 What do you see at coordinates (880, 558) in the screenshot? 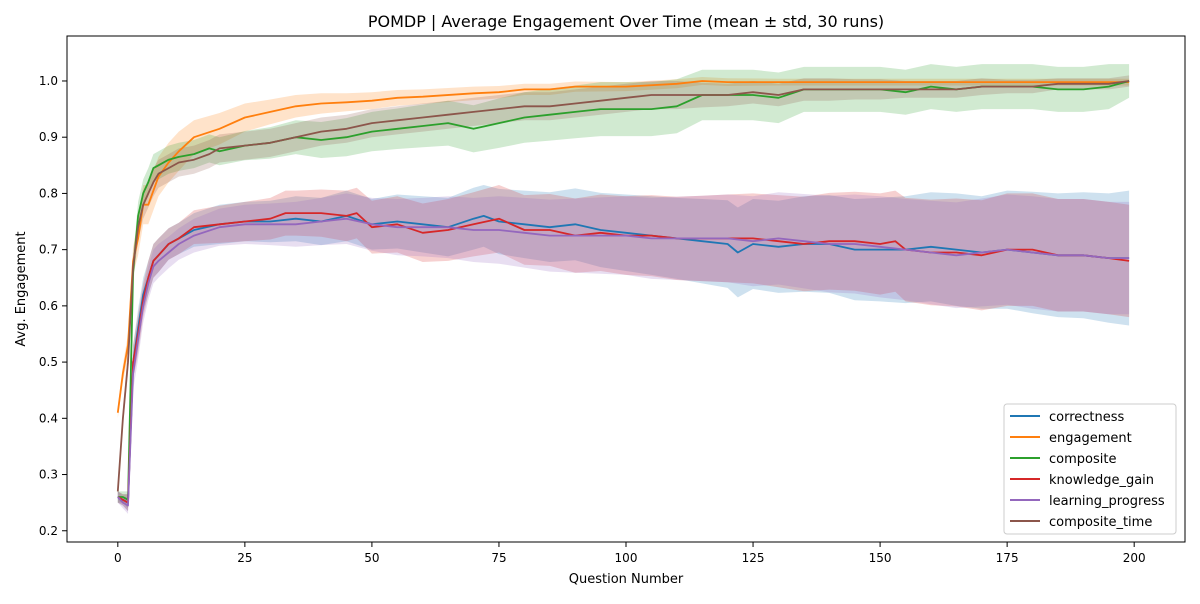
I see `x-tick-label: 150` at bounding box center [880, 558].